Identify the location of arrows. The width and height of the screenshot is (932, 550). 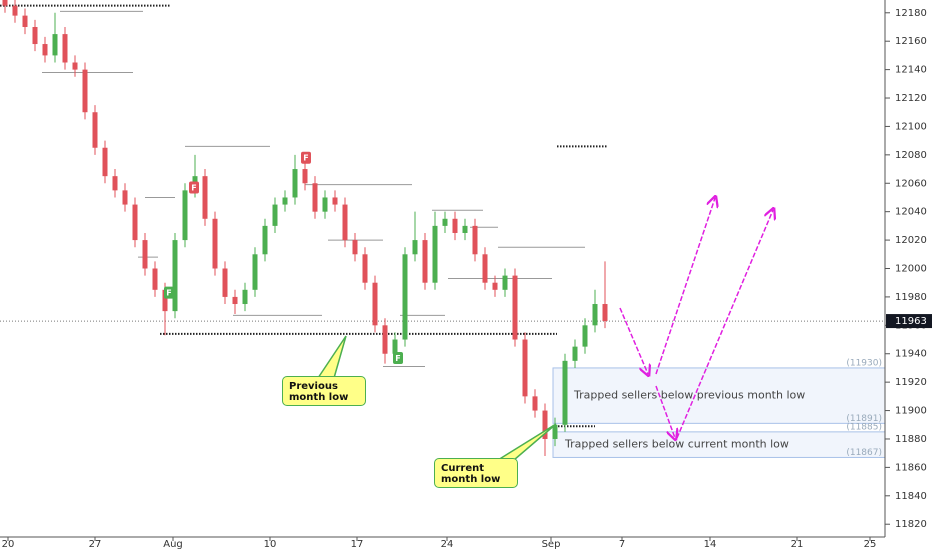
(696, 318).